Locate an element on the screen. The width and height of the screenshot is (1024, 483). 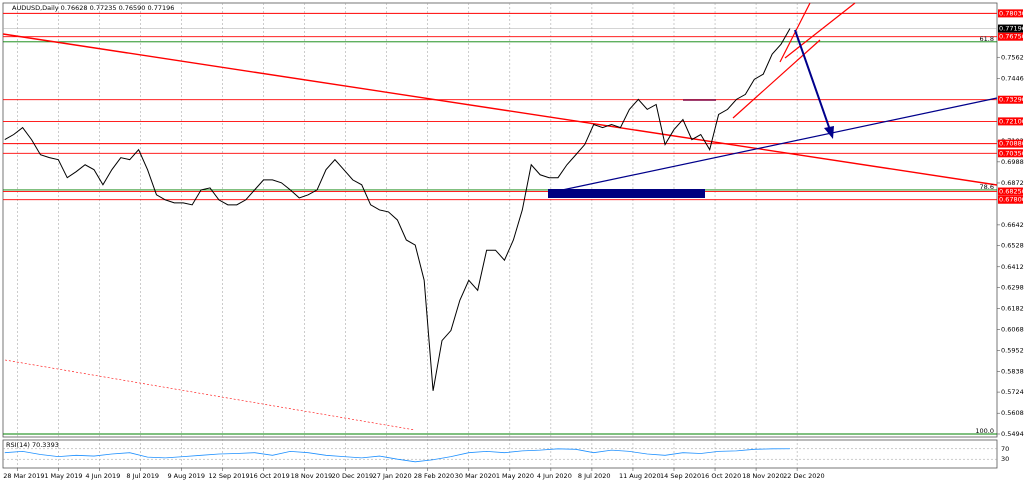
level-label: 0.72100 is located at coordinates (1011, 121).